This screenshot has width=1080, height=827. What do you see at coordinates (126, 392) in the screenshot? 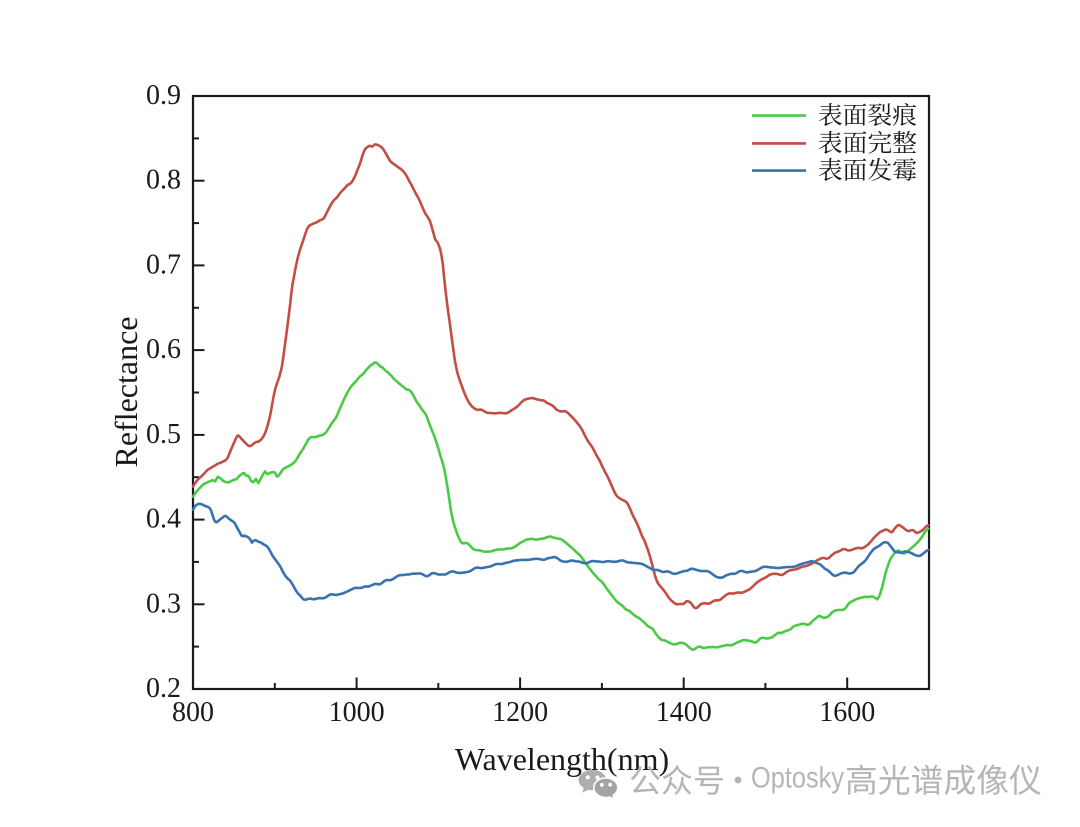
I see `svg-text: Reflectance` at bounding box center [126, 392].